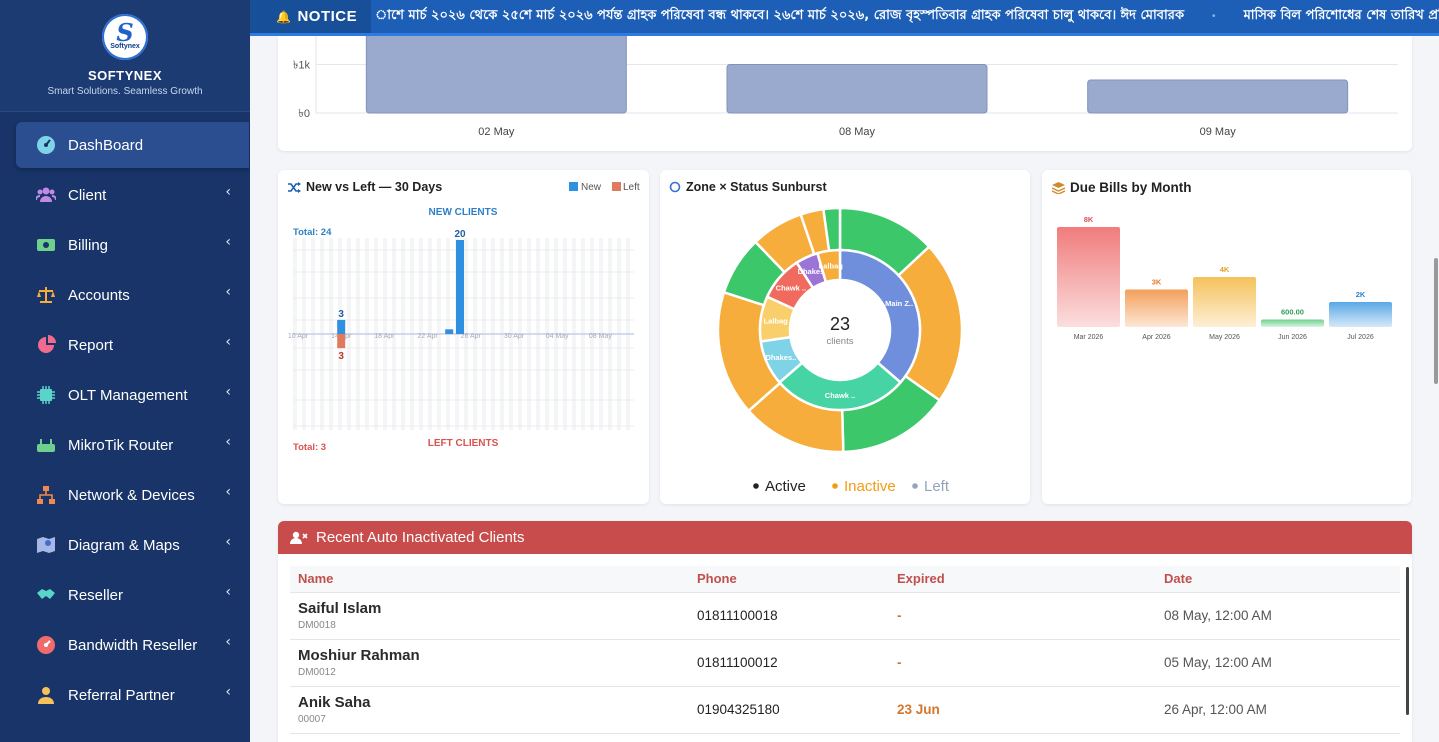 The width and height of the screenshot is (1439, 742). What do you see at coordinates (365, 187) in the screenshot?
I see `new-vs-left-title: New vs Left — 30 Days` at bounding box center [365, 187].